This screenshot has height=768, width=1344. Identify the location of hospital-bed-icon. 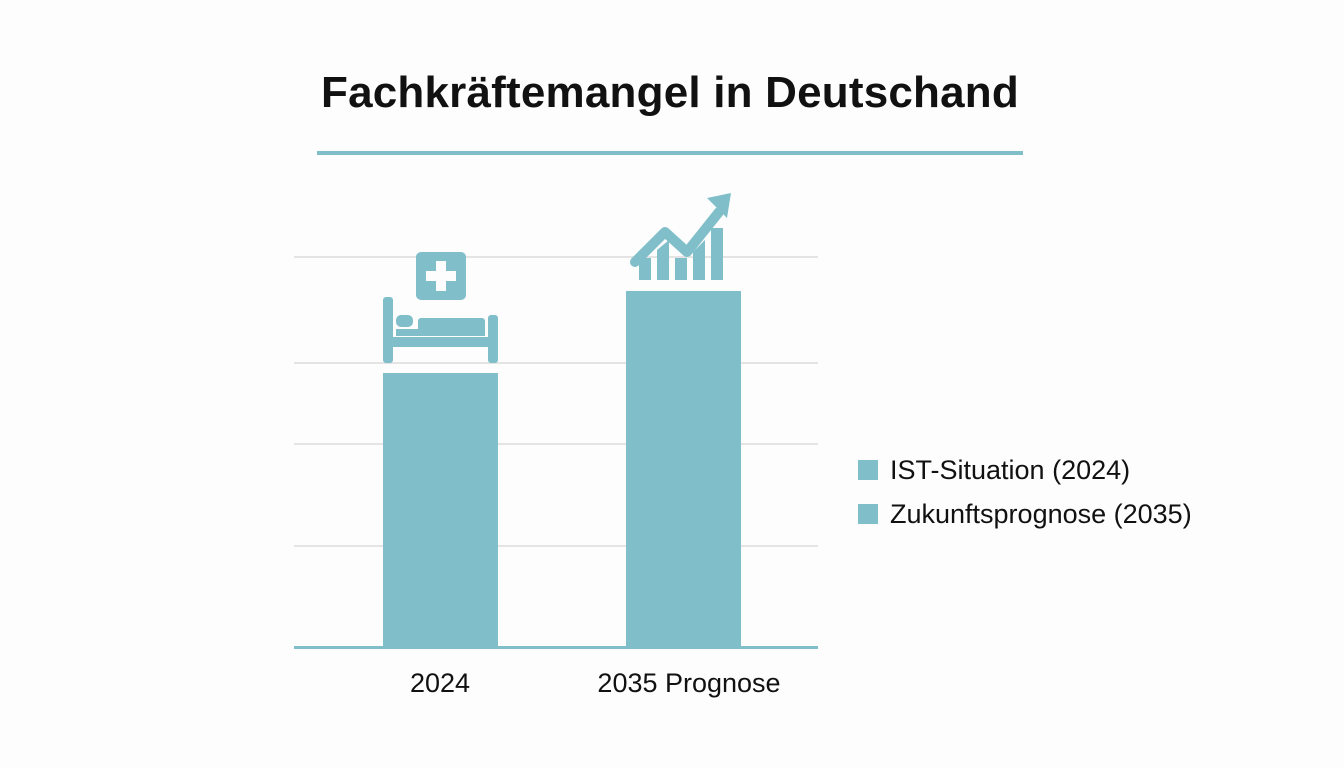
(440, 307).